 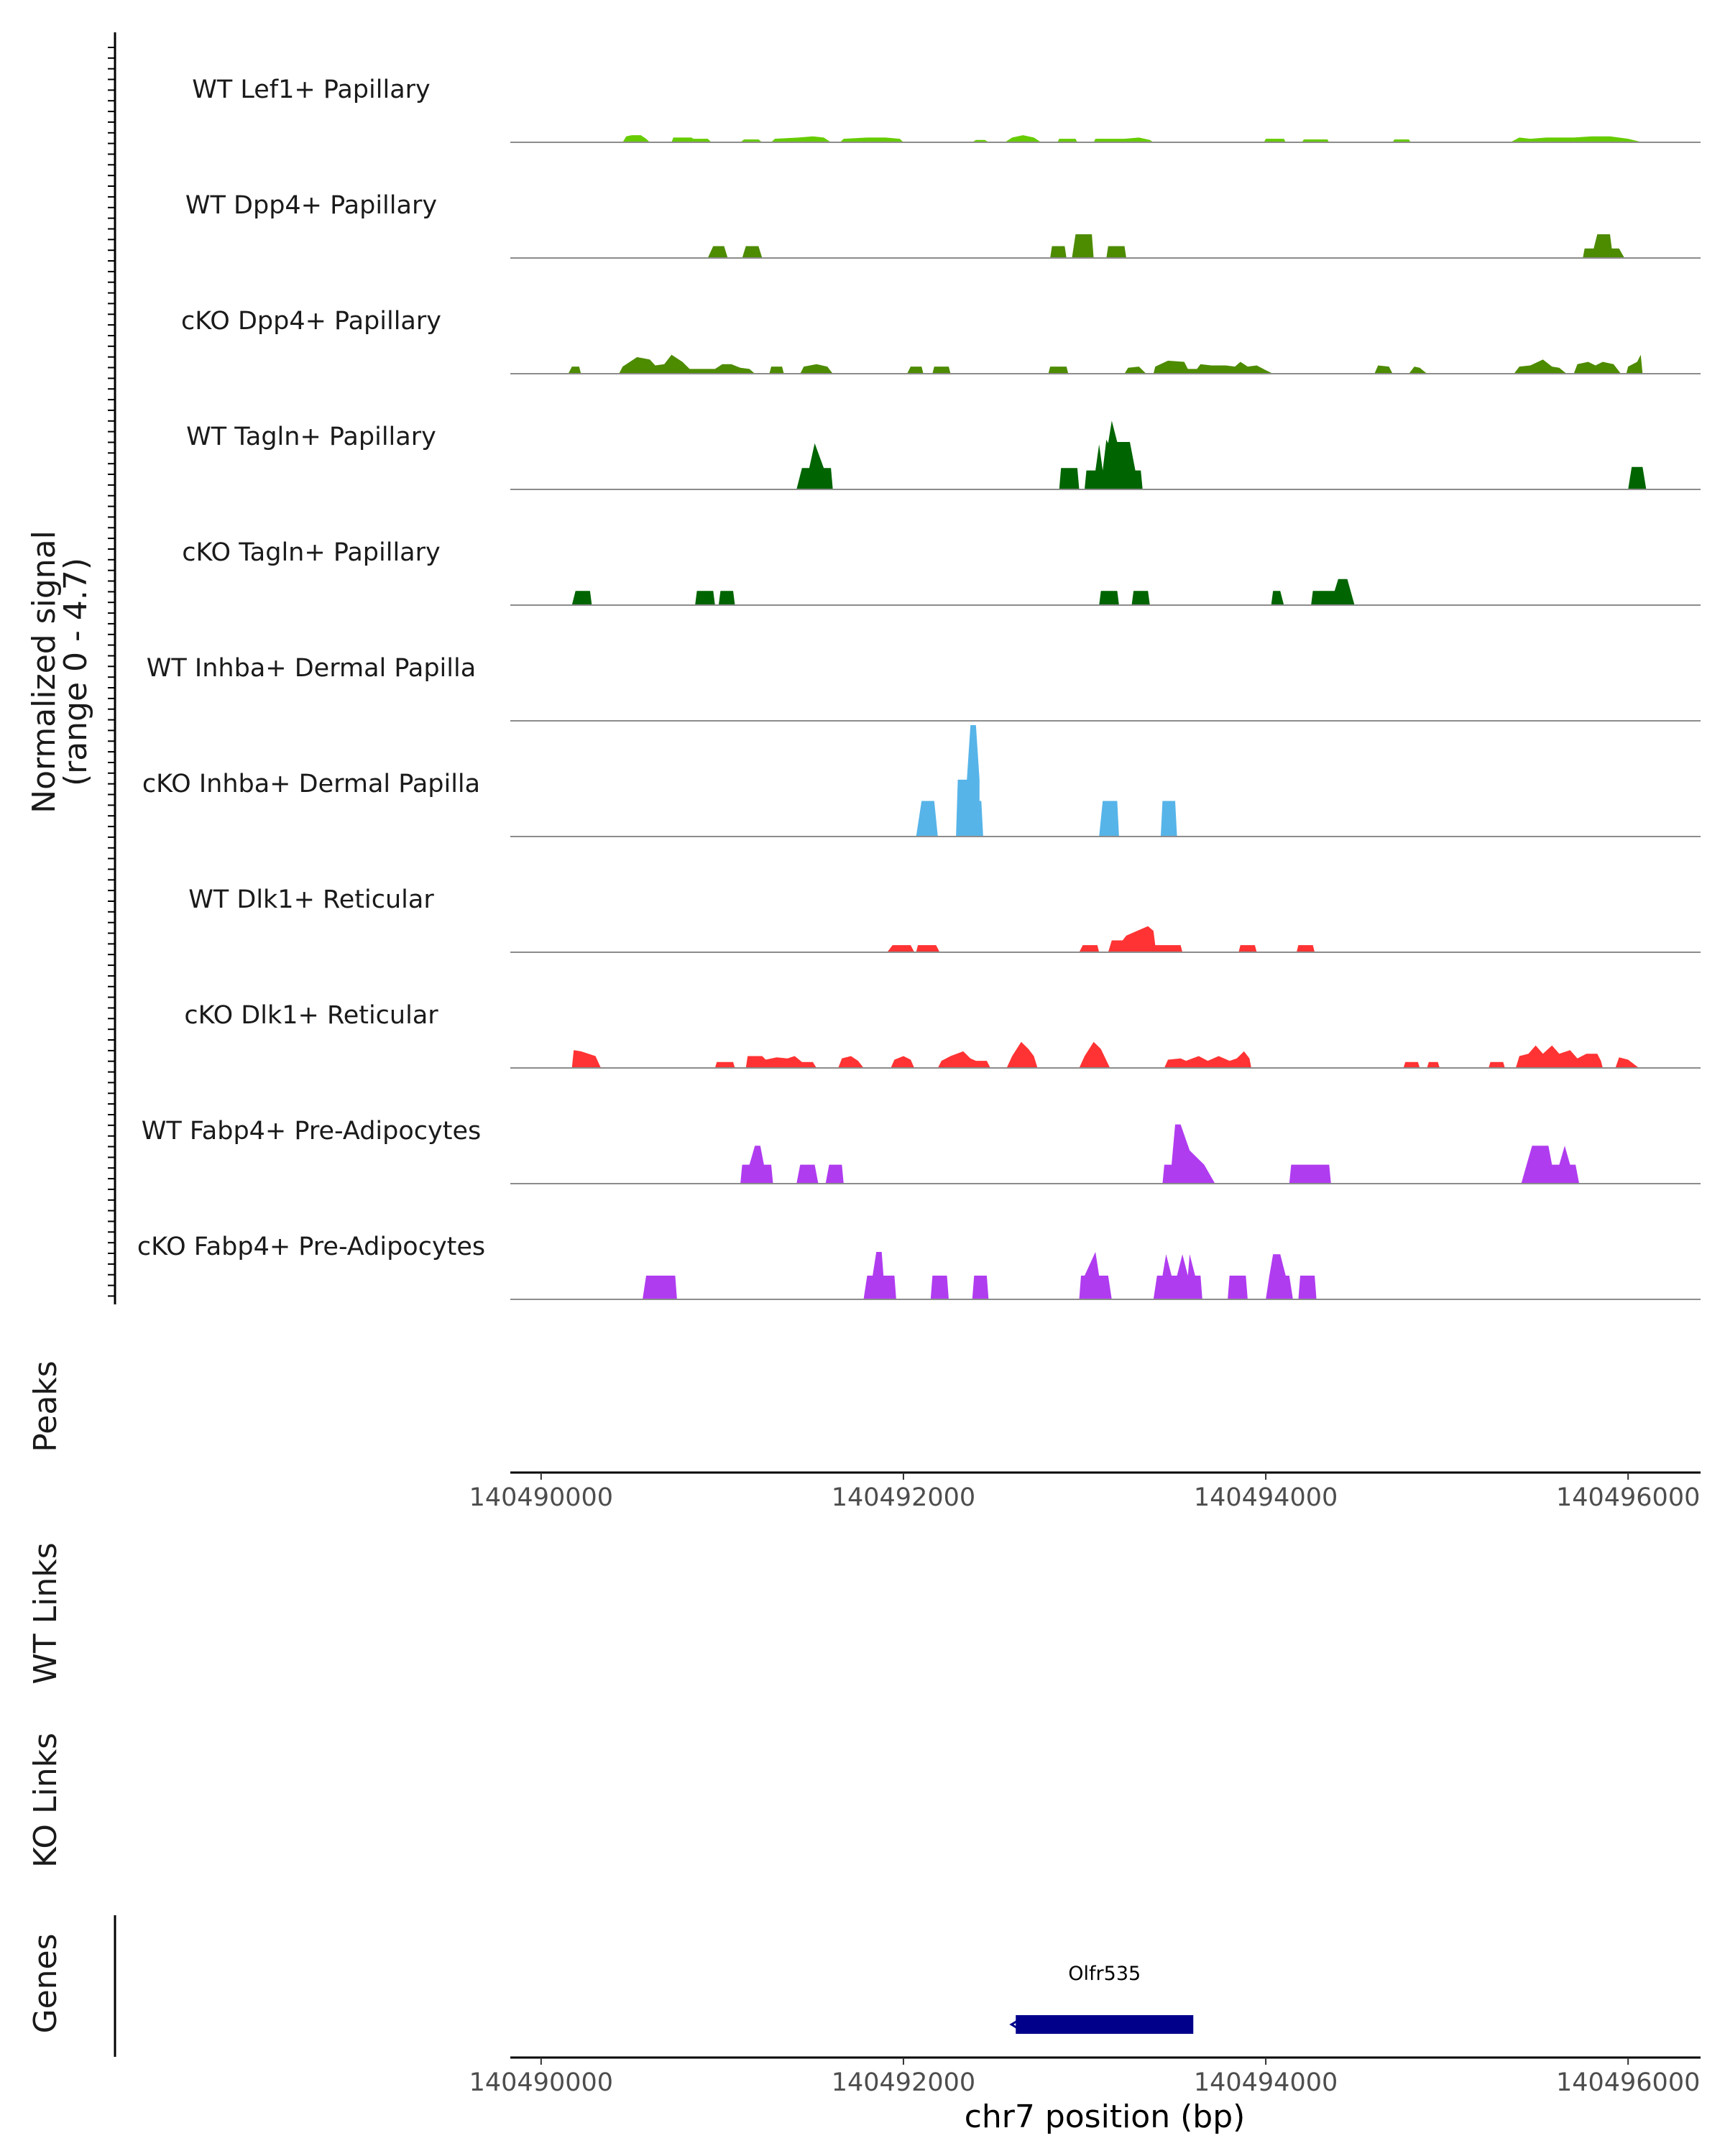 What do you see at coordinates (44, 672) in the screenshot?
I see `y-axis-title: Normalized signal` at bounding box center [44, 672].